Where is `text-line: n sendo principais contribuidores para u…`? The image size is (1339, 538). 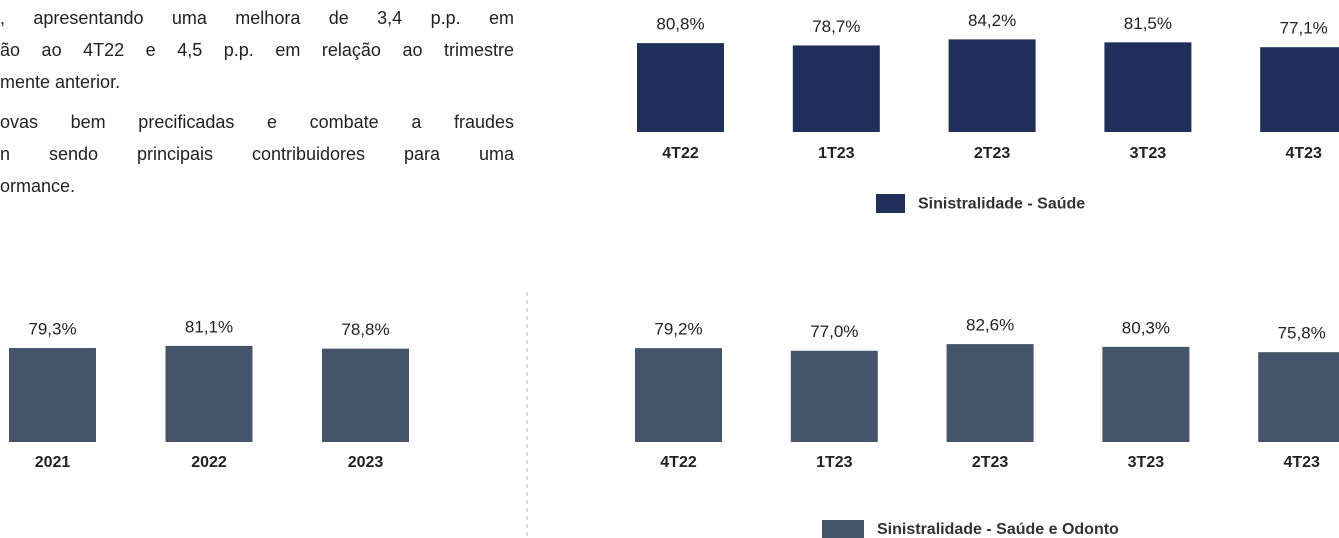
text-line: n sendo principais contribuidores para u… is located at coordinates (257, 154).